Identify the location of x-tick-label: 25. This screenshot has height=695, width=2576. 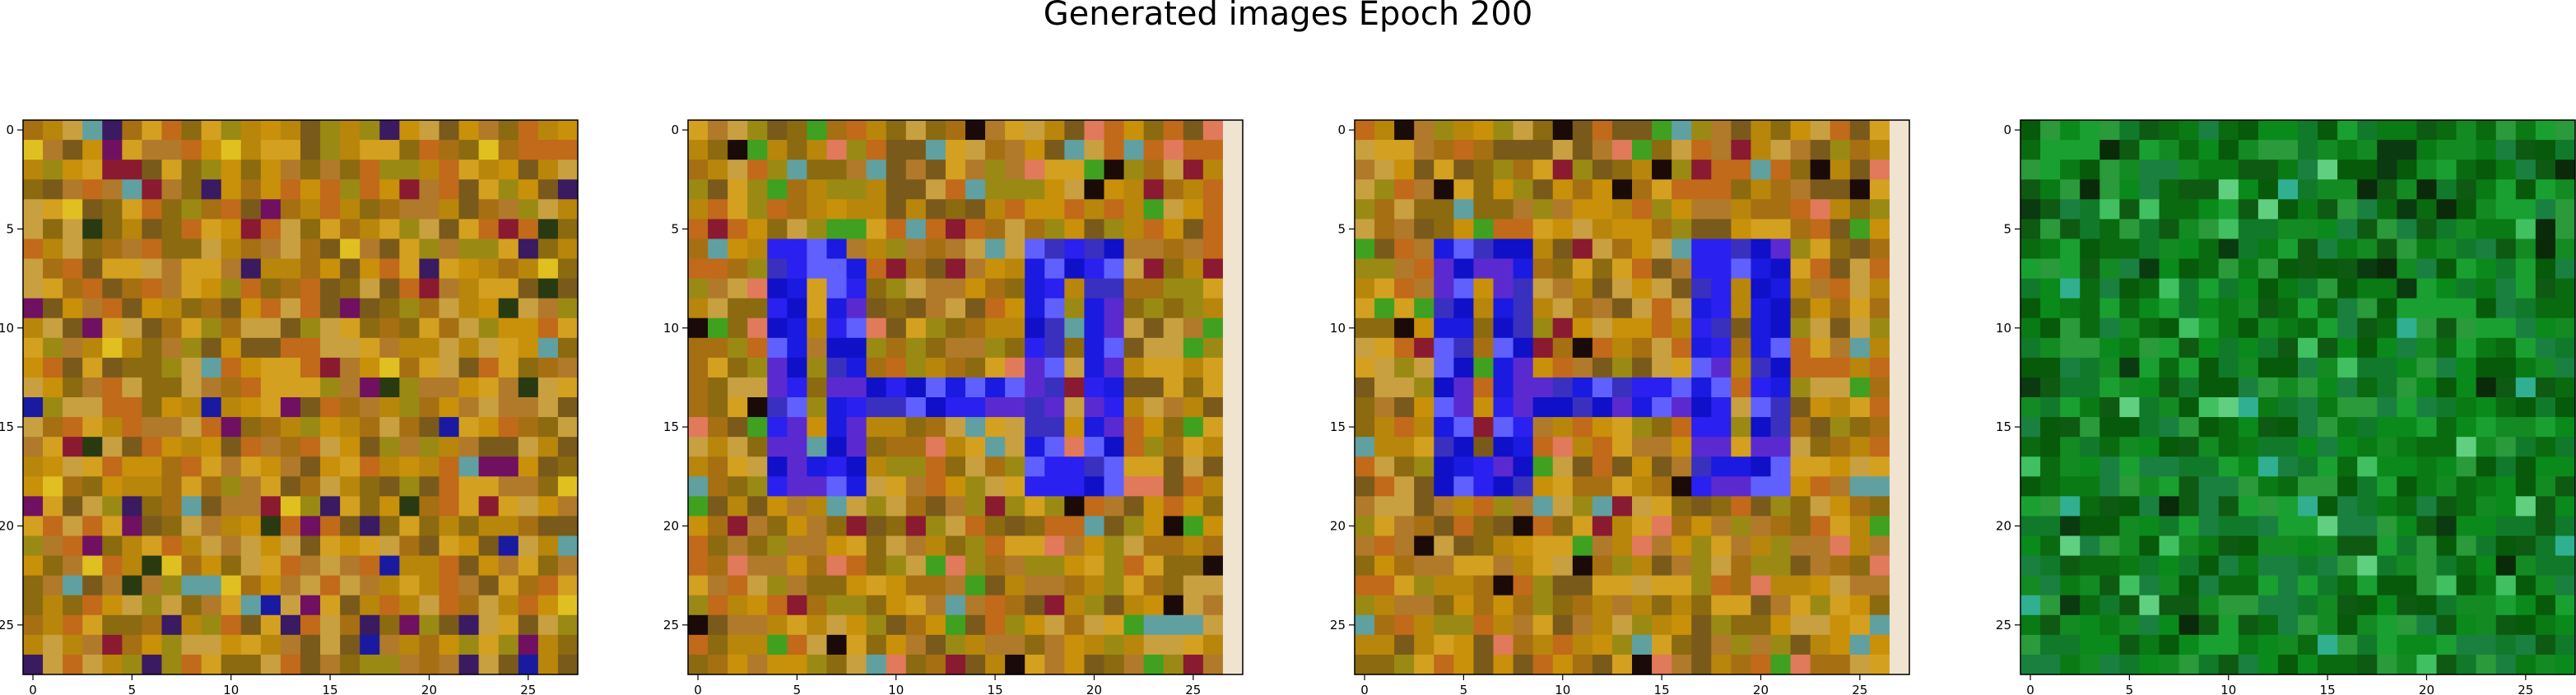
(1193, 689).